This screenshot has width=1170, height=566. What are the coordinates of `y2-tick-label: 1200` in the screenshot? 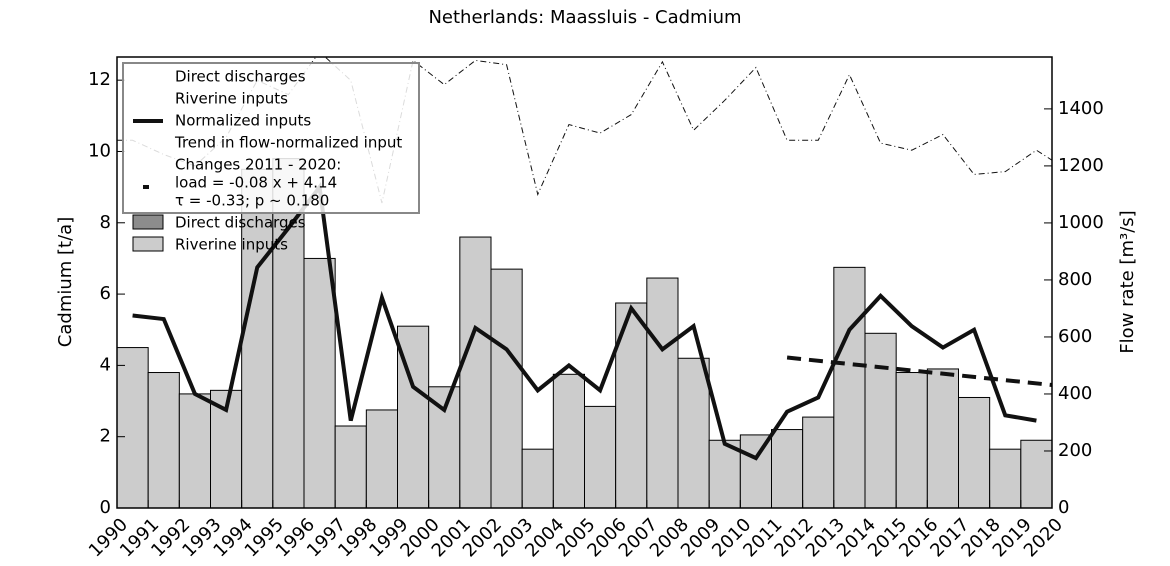 It's located at (1081, 165).